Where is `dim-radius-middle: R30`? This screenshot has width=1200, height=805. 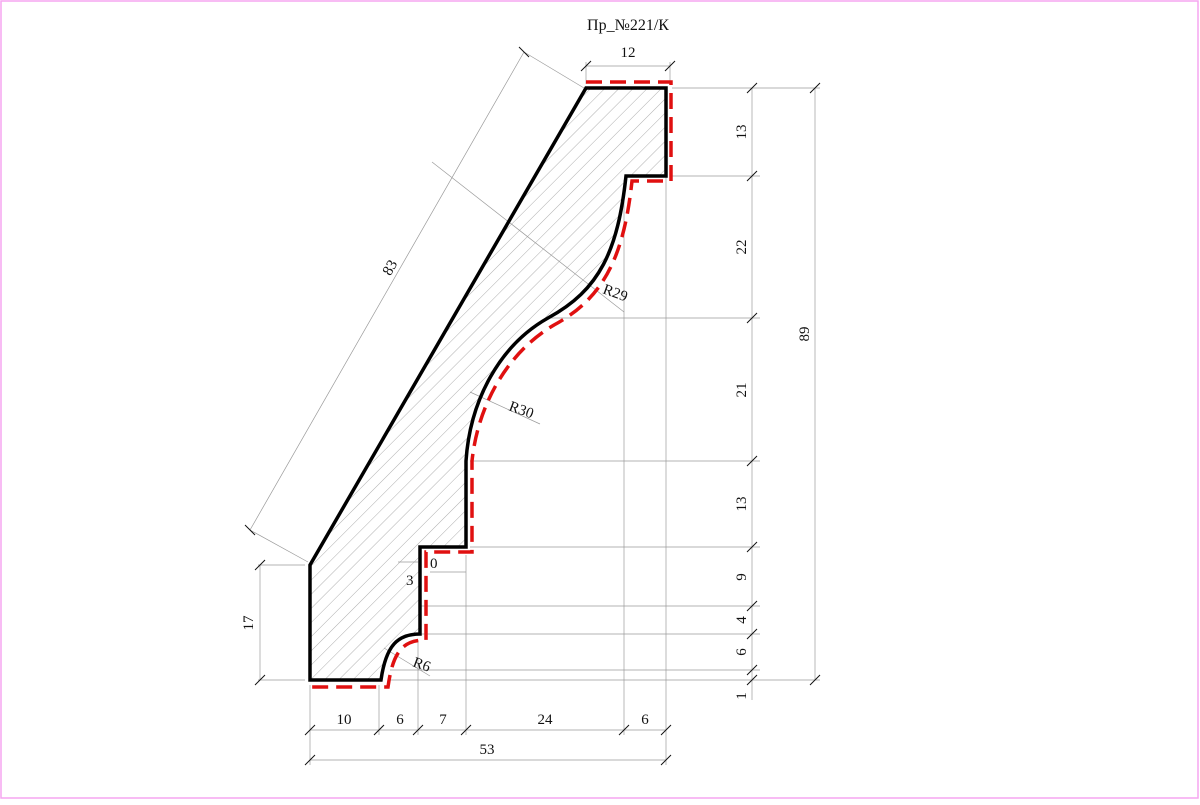 dim-radius-middle: R30 is located at coordinates (521, 411).